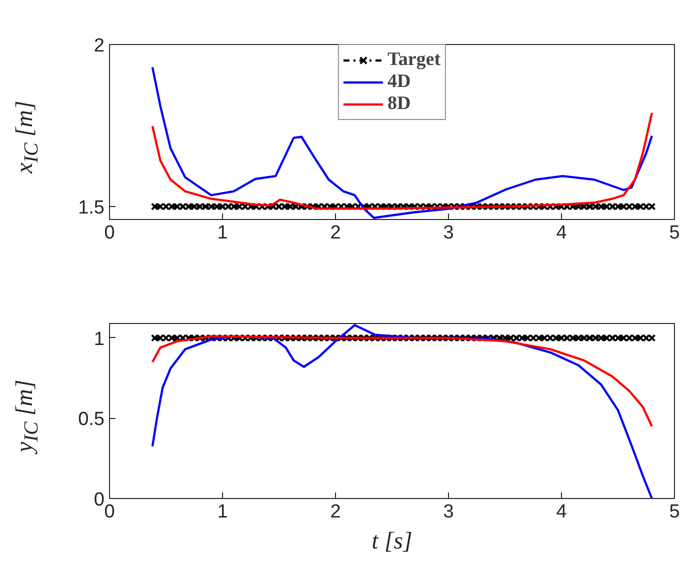 This screenshot has width=692, height=568. Describe the element at coordinates (392, 541) in the screenshot. I see `x-axis-title: t [s]` at that location.